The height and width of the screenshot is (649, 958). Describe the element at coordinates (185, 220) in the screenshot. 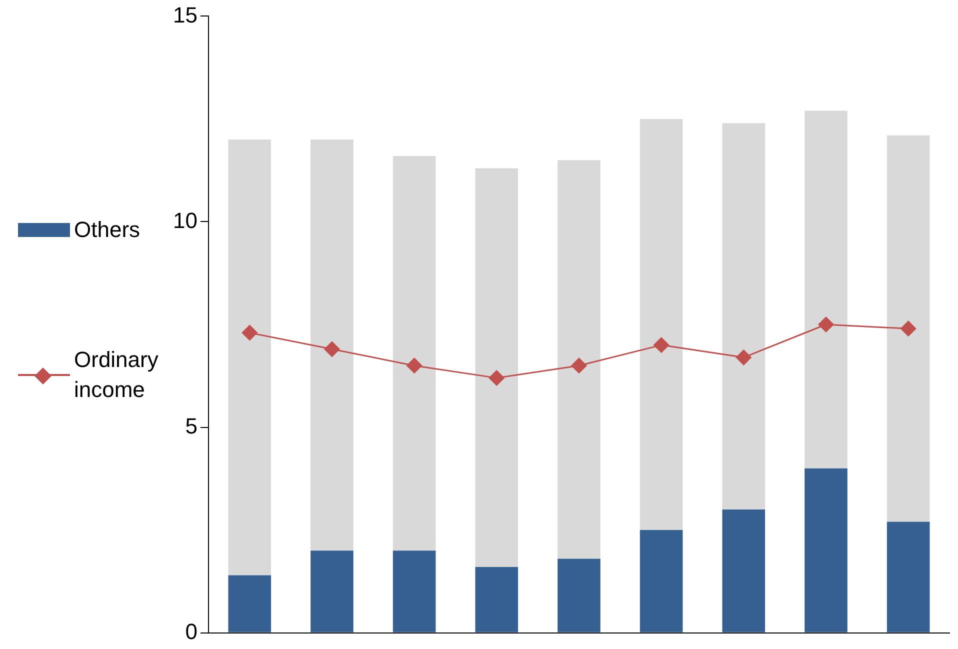

I see `y-tick-label: 10` at that location.